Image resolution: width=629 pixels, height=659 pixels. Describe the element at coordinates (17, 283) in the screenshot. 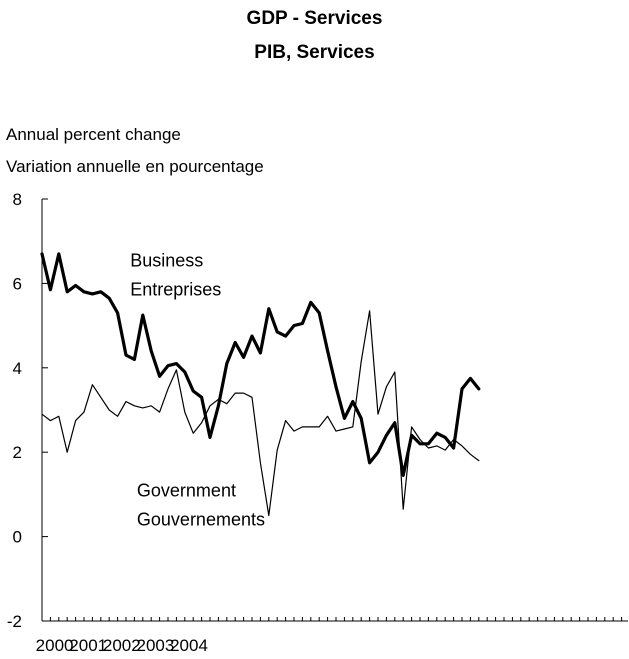

I see `y-tick-label: 6` at that location.